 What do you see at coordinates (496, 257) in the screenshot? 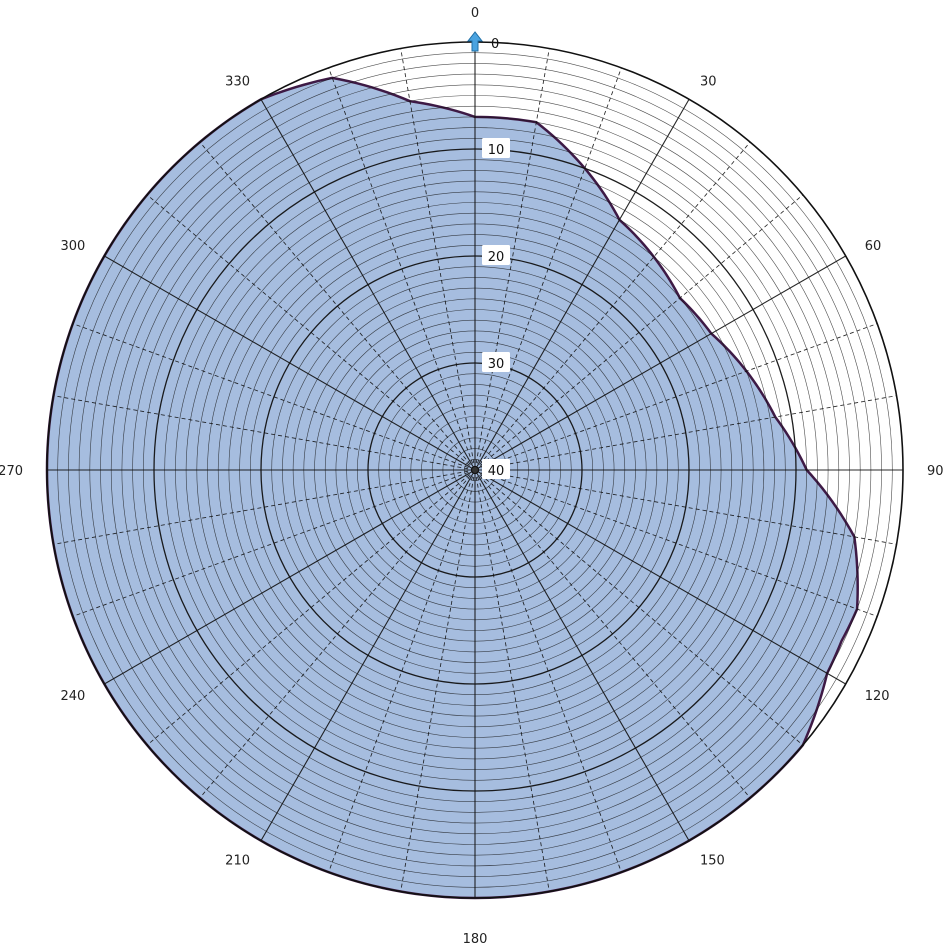
I see `radial-label-20: 20` at bounding box center [496, 257].